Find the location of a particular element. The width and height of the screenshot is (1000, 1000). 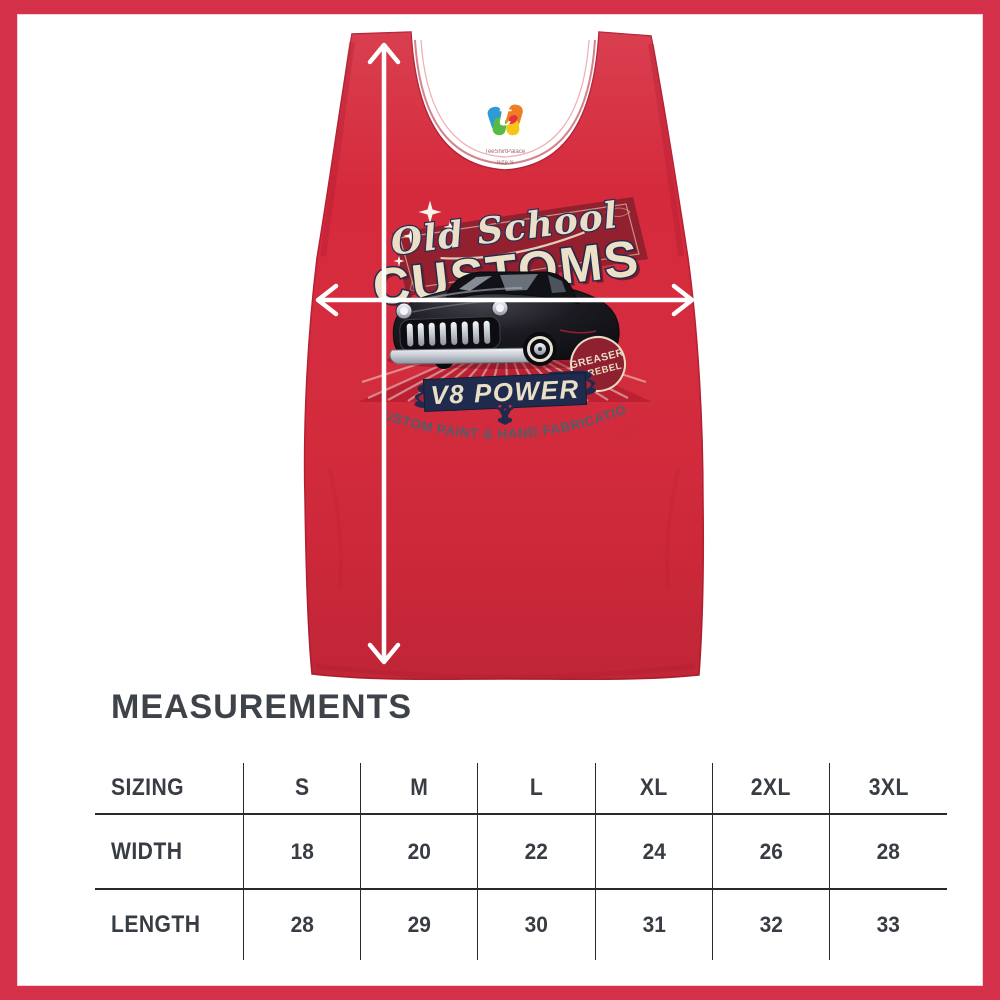

brand-logo-icon: t is located at coordinates (505, 117).